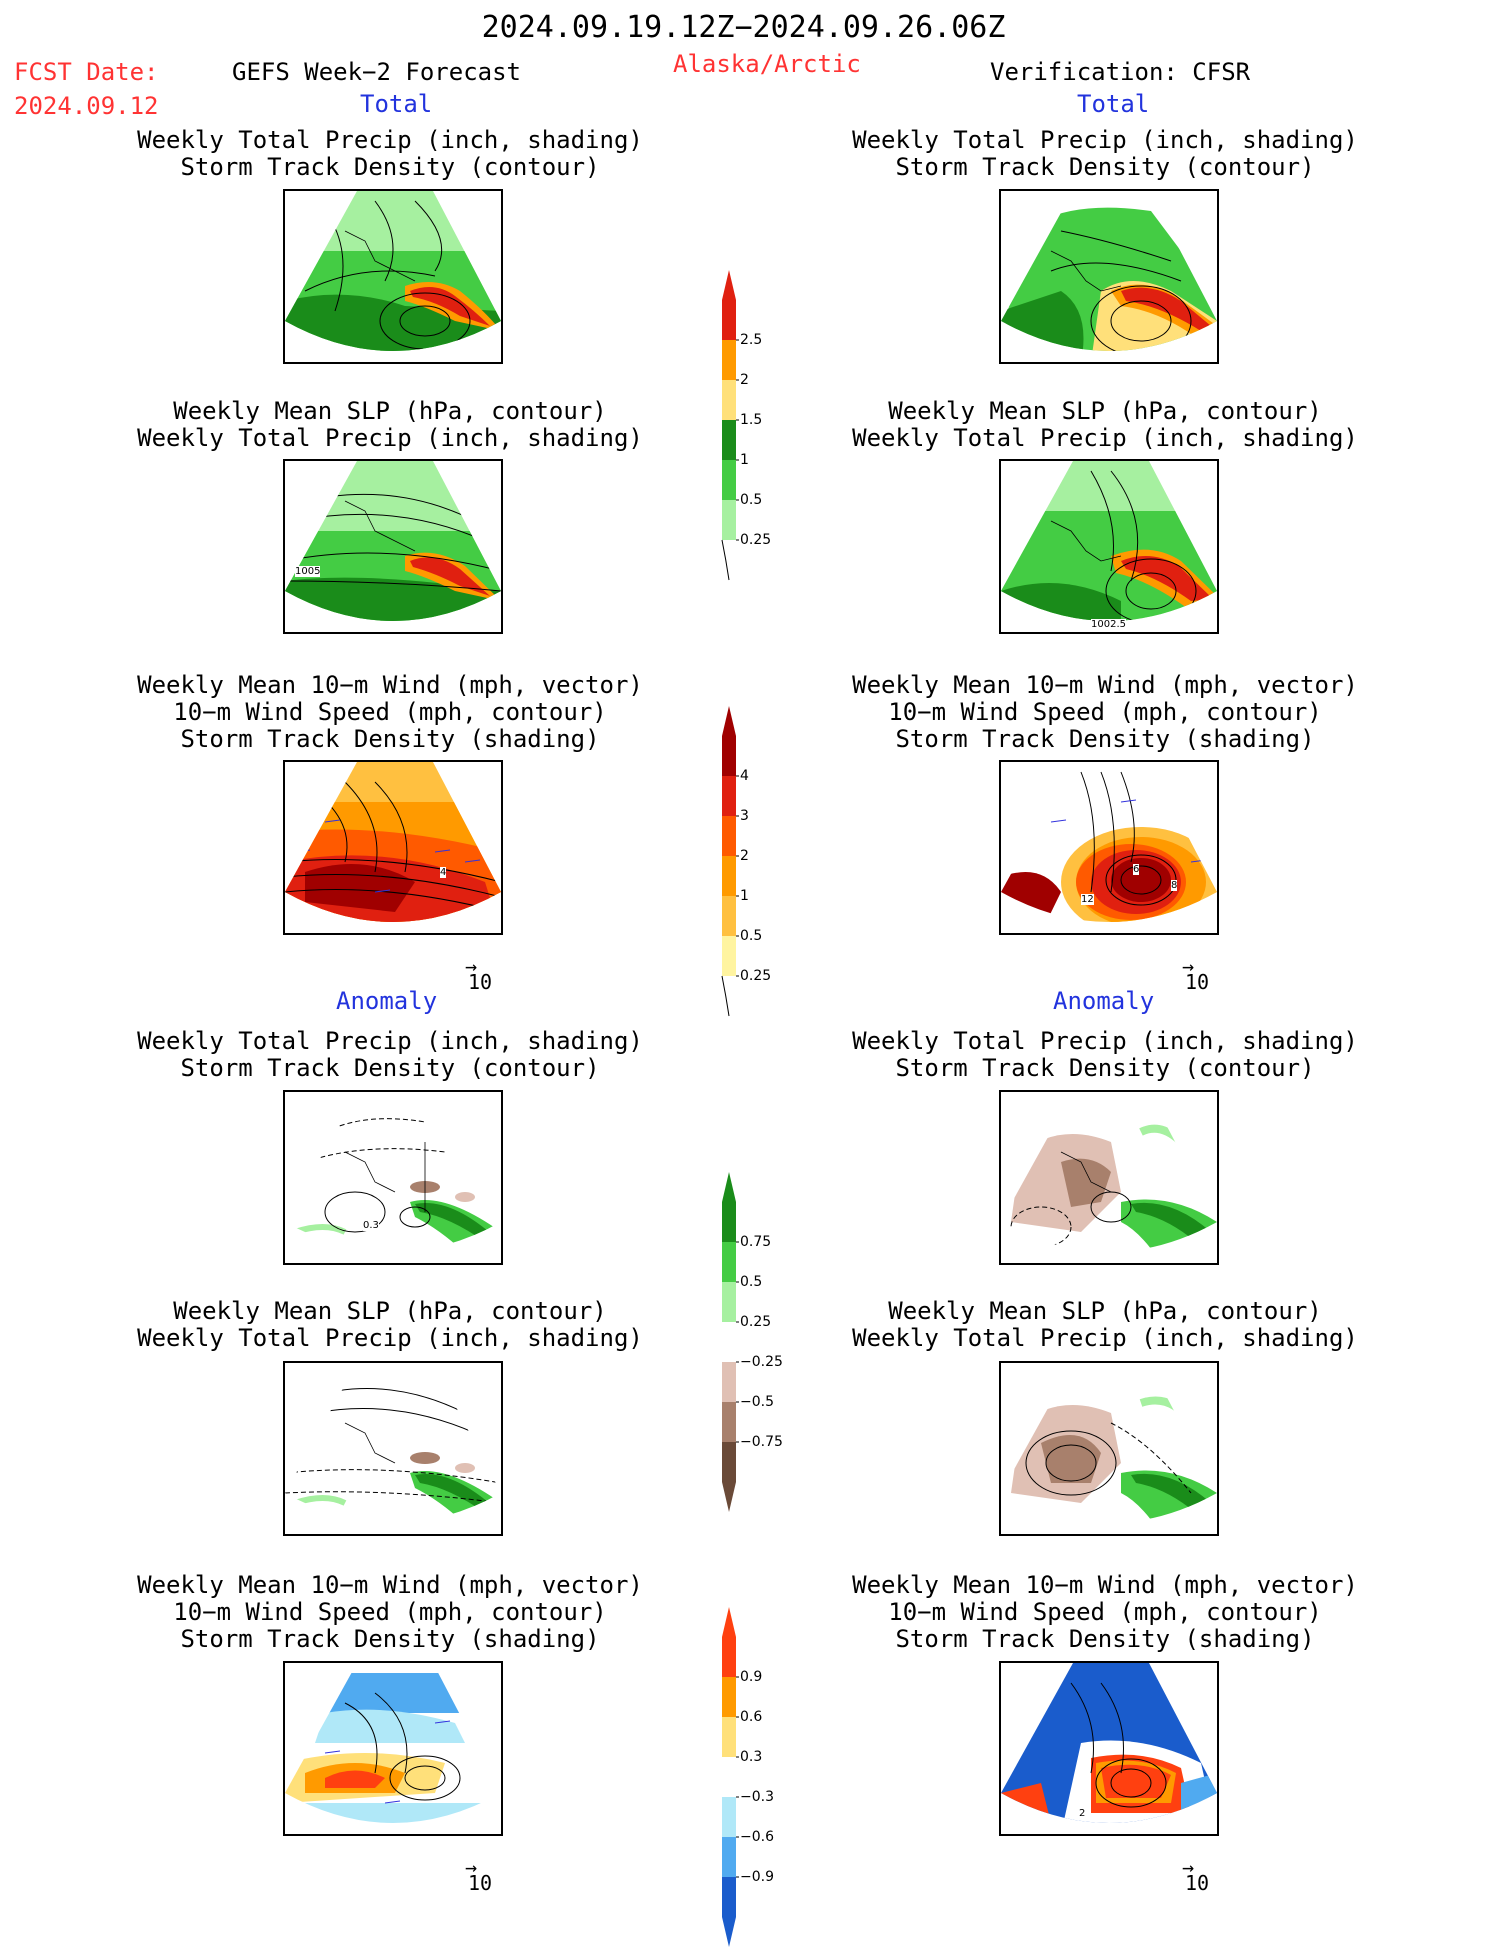 The height and width of the screenshot is (1947, 1487). I want to click on verification-title: Verification: CFSR, so click(1120, 72).